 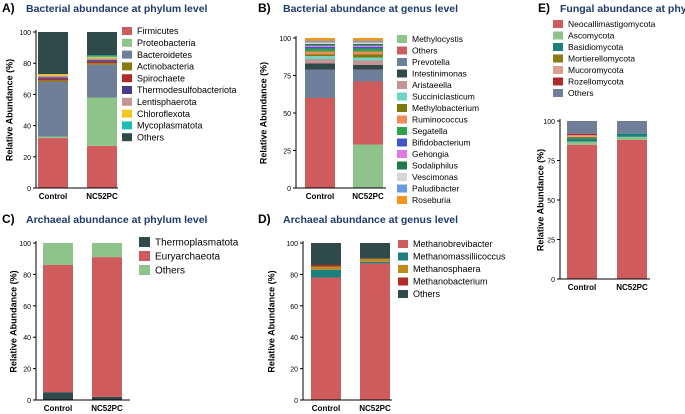 What do you see at coordinates (102, 166) in the screenshot?
I see `panel-a-bar-nc52pc-firmicutes` at bounding box center [102, 166].